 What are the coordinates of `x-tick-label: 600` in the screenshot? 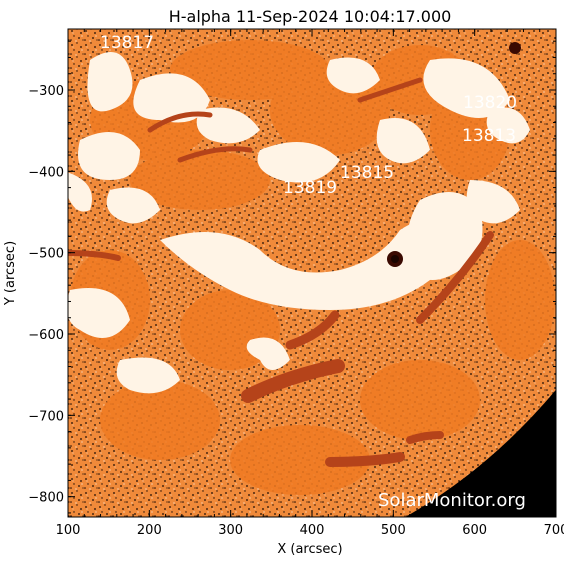 It's located at (474, 530).